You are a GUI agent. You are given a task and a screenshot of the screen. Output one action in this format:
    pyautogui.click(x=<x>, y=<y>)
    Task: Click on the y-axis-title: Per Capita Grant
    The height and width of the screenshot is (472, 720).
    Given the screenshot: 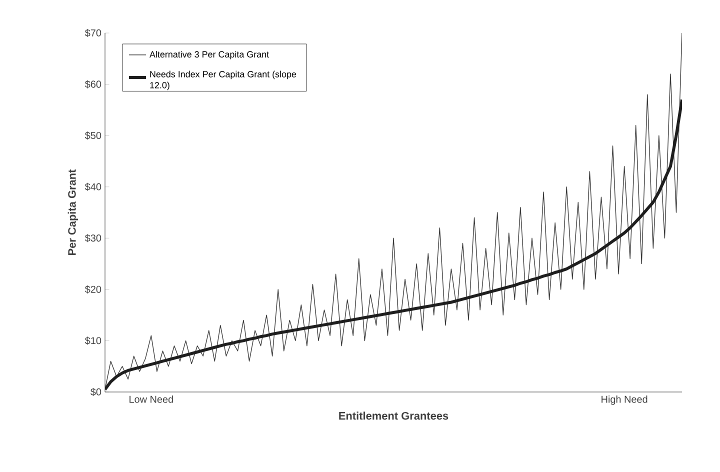 What is the action you would take?
    pyautogui.click(x=73, y=212)
    